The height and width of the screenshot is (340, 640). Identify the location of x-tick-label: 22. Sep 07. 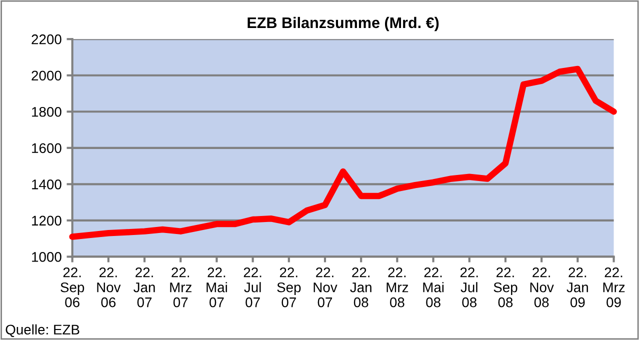
(289, 287).